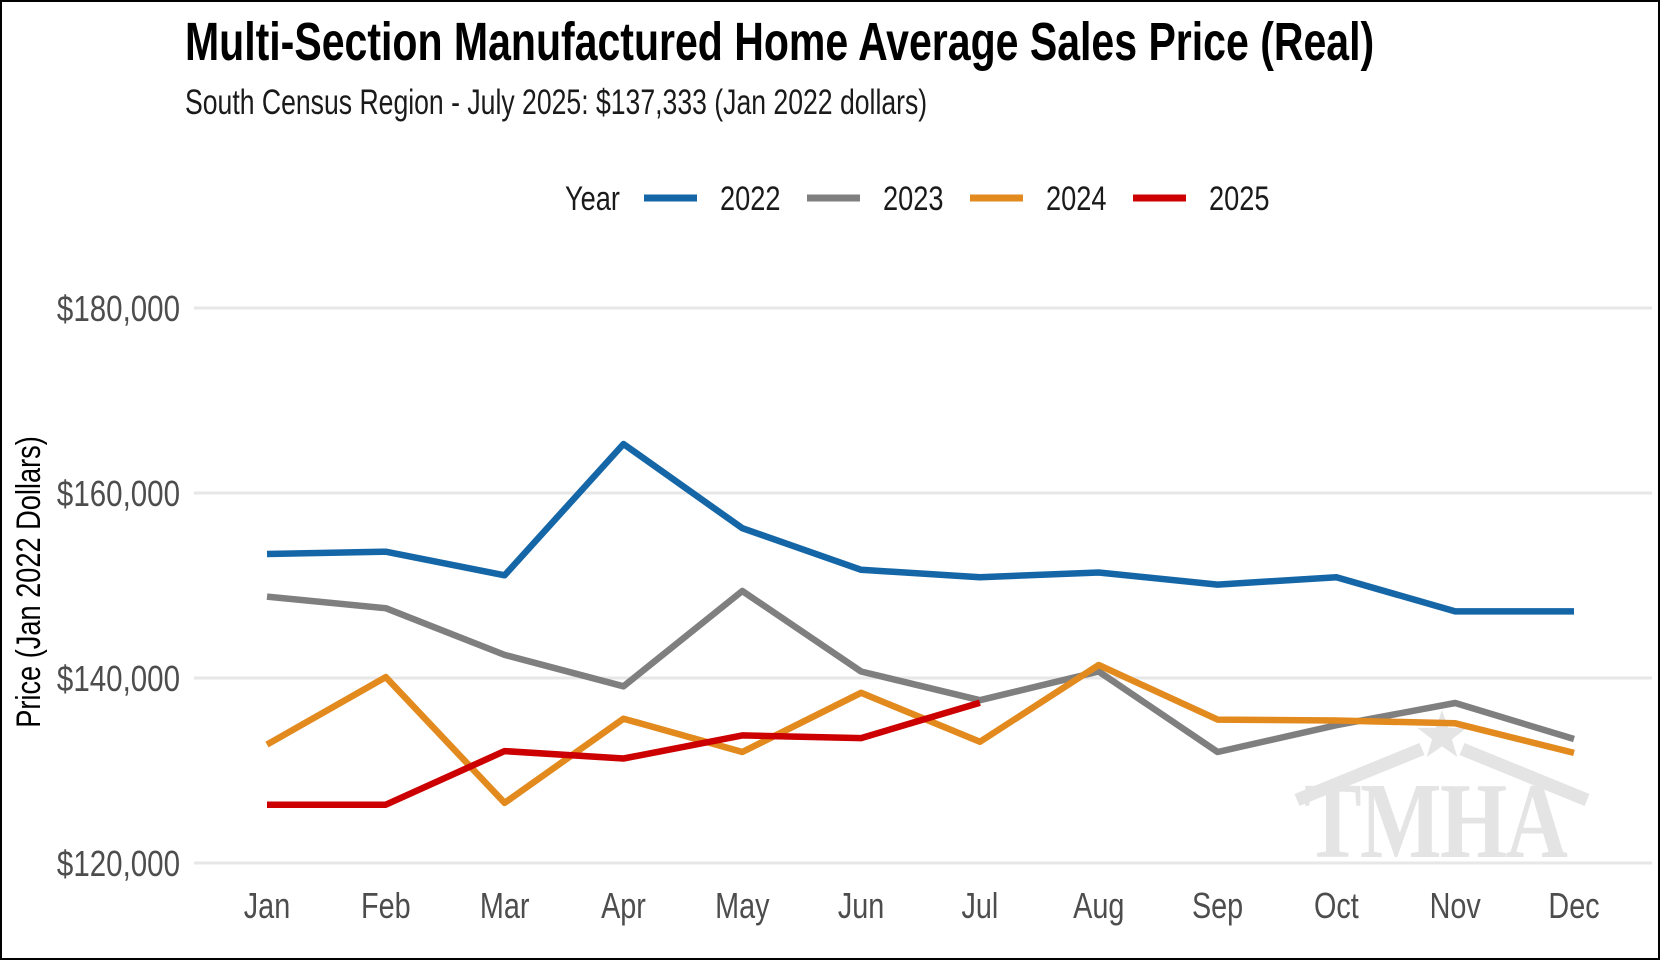 Image resolution: width=1660 pixels, height=960 pixels. What do you see at coordinates (1038, 198) in the screenshot?
I see `legend-item-2024: 2024` at bounding box center [1038, 198].